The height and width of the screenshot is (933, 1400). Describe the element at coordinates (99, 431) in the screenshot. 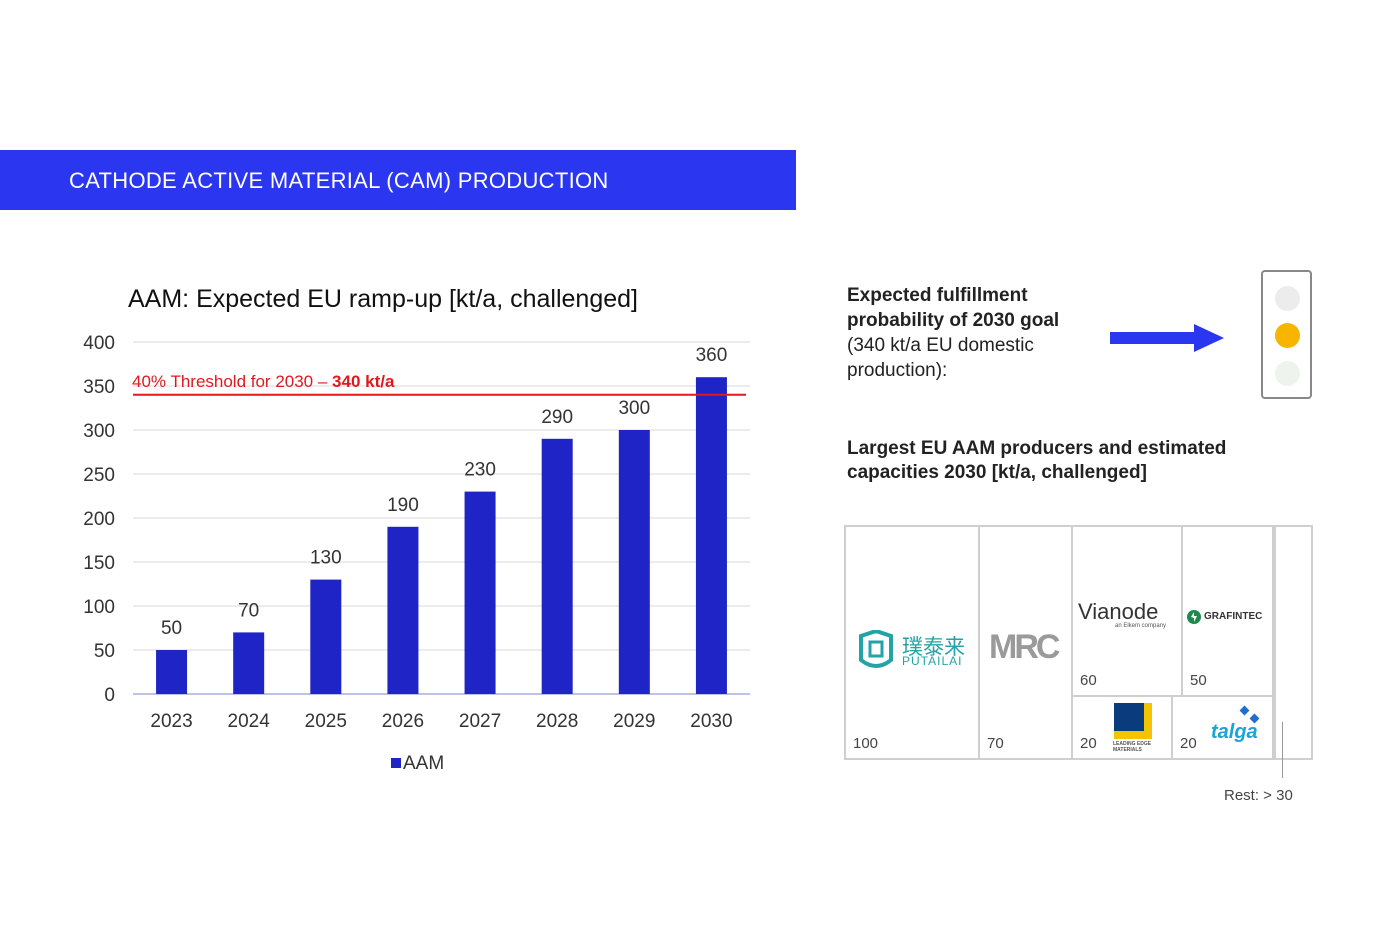

I see `y-tick-label: 300` at that location.